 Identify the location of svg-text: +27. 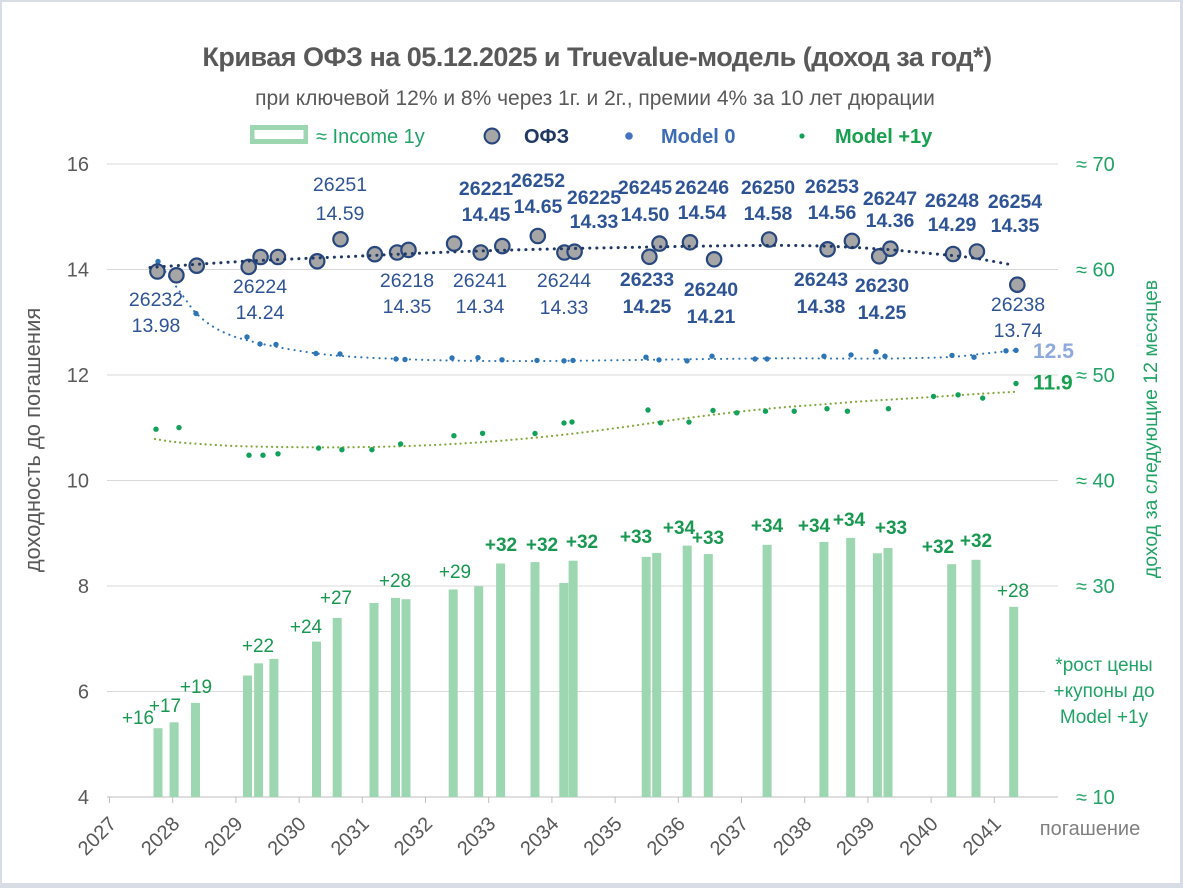
(336, 598).